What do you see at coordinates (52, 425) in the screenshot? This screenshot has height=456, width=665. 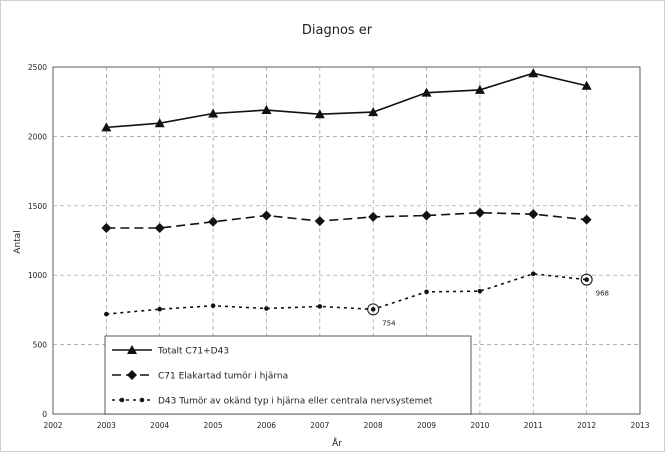 I see `x-tick-label: 2002` at bounding box center [52, 425].